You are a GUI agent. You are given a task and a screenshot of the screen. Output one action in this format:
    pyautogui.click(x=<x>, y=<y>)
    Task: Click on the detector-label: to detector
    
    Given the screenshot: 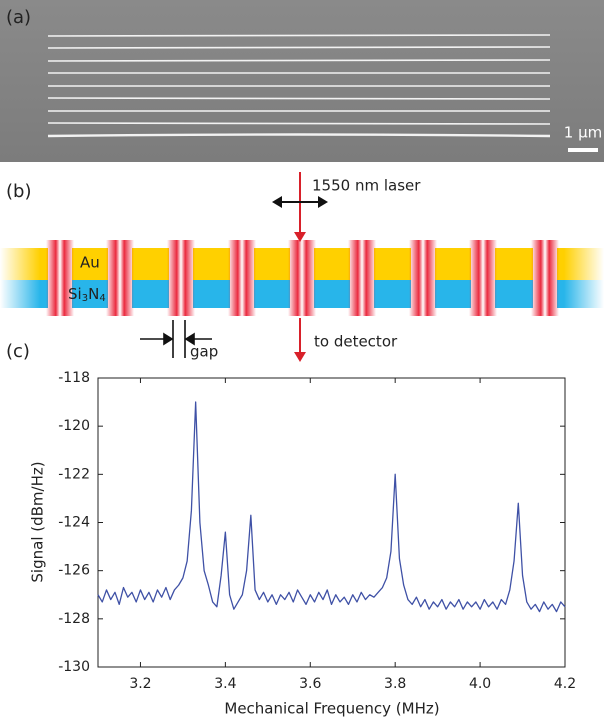 What is the action you would take?
    pyautogui.click(x=356, y=342)
    